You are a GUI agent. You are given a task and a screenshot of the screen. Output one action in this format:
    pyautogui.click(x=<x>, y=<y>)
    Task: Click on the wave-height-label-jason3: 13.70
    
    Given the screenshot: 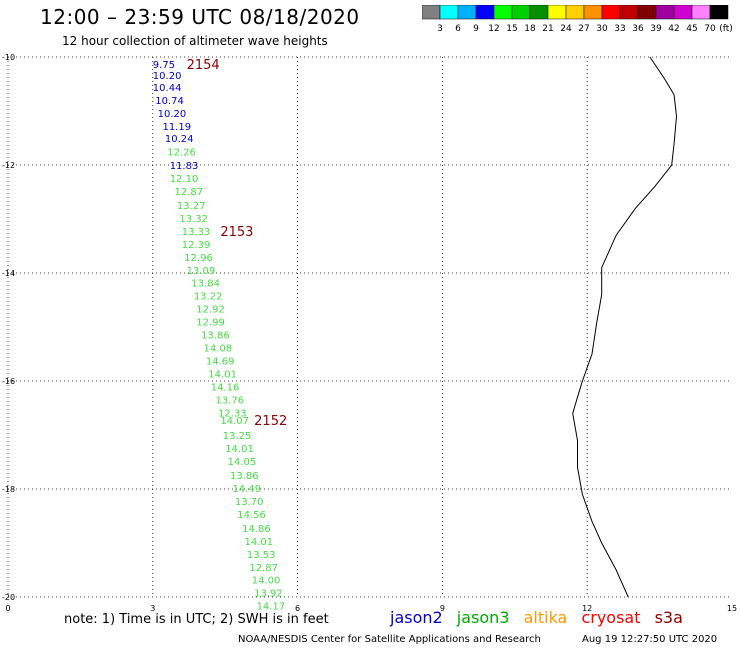 What is the action you would take?
    pyautogui.click(x=249, y=502)
    